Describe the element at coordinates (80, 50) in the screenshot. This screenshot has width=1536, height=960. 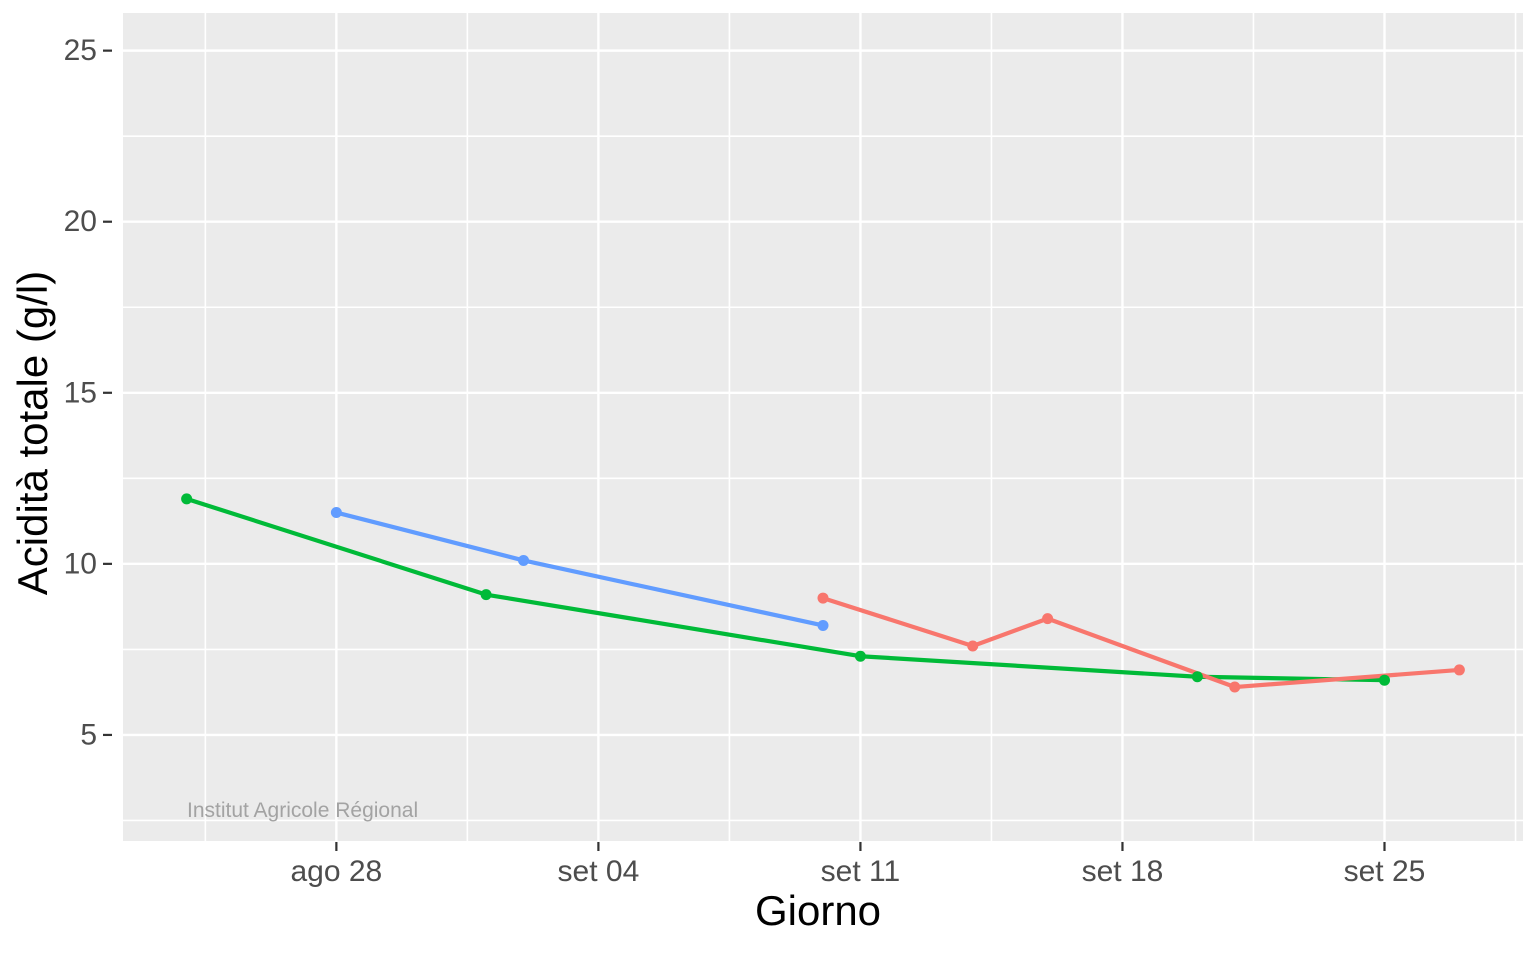
I see `y-tick-label: 25` at that location.